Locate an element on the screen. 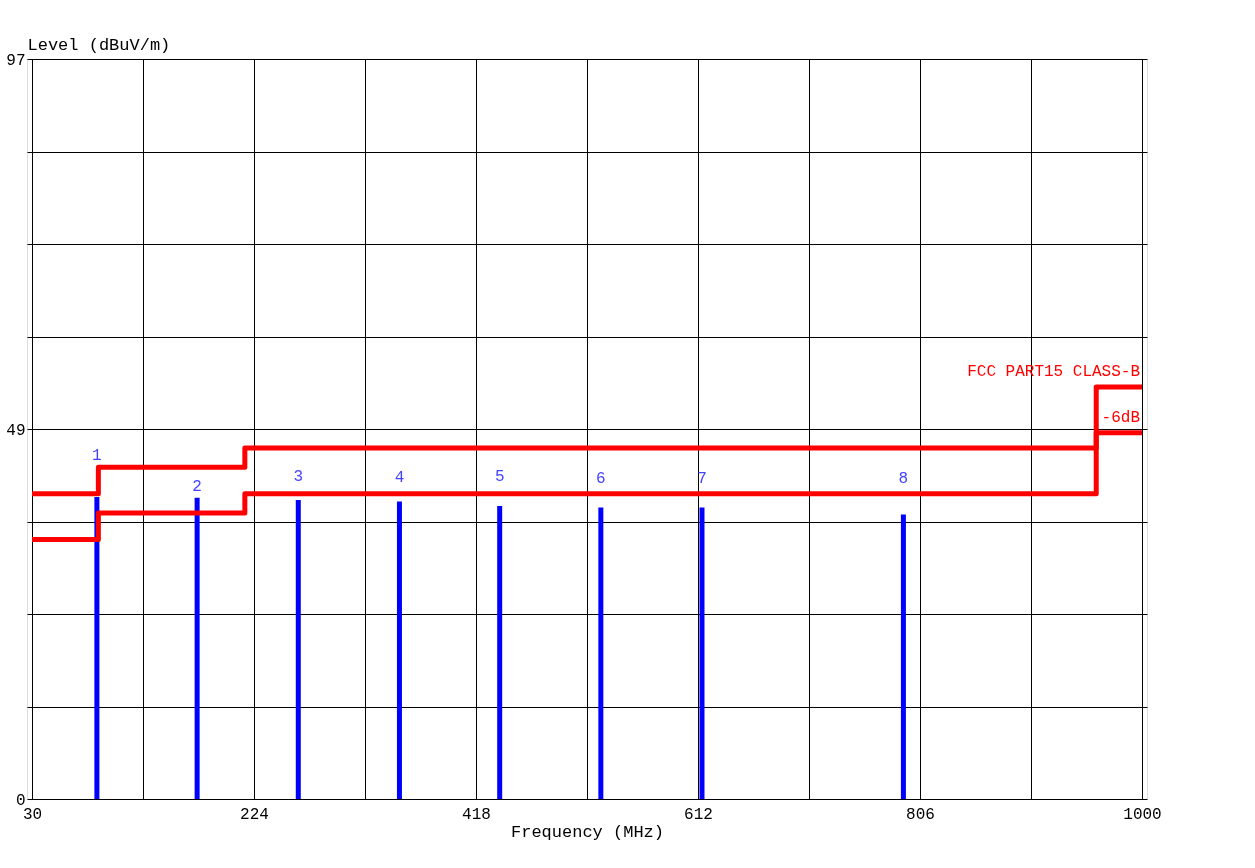 The width and height of the screenshot is (1255, 868). y-tick-label: 49 is located at coordinates (16, 430).